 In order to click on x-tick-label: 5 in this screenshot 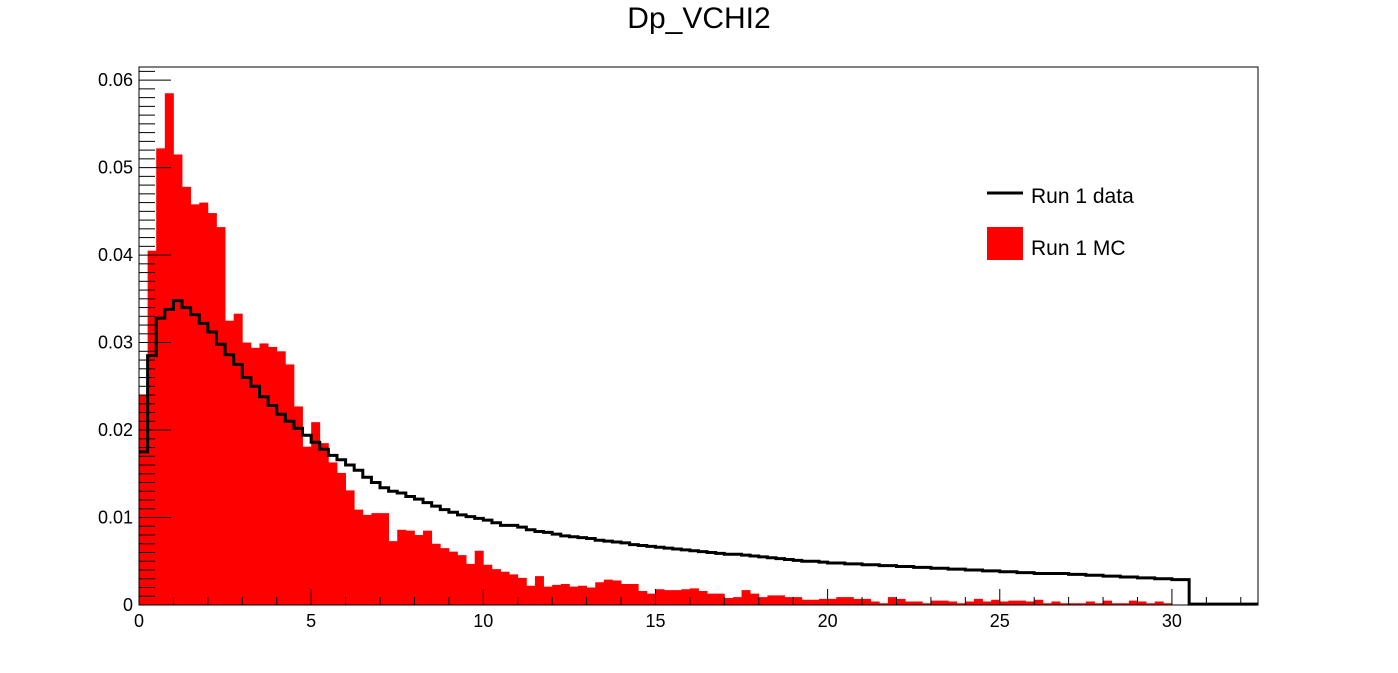, I will do `click(311, 621)`.